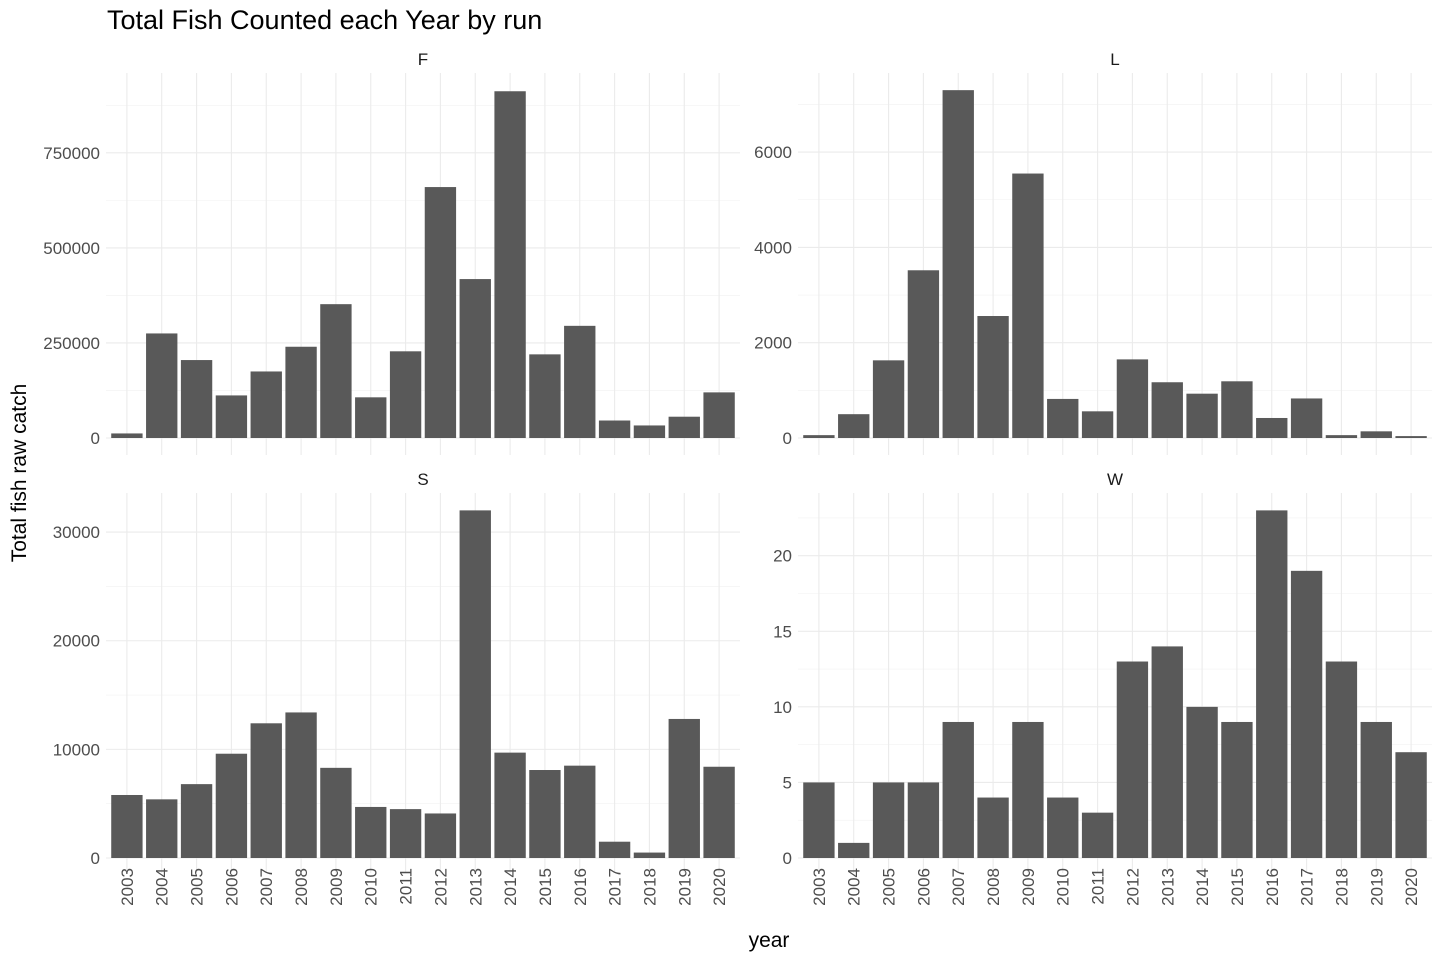 This screenshot has width=1440, height=965. Describe the element at coordinates (475, 684) in the screenshot. I see `bar-s-2013` at that location.